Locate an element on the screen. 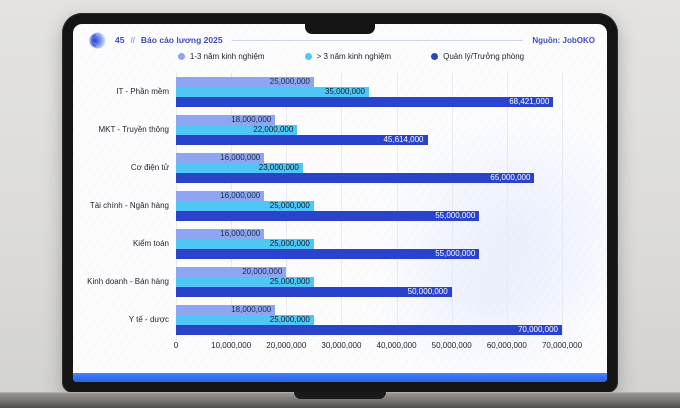 The height and width of the screenshot is (408, 680). brand-logo-icon is located at coordinates (97, 40).